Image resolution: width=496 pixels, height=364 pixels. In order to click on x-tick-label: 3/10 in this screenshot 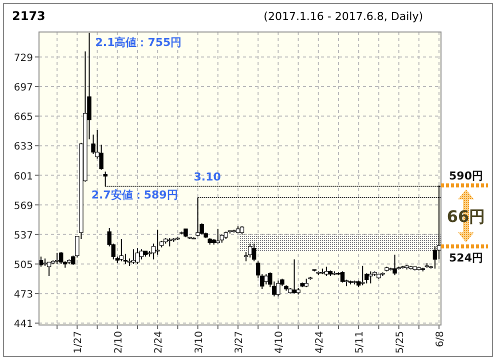, I will do `click(199, 342)`.